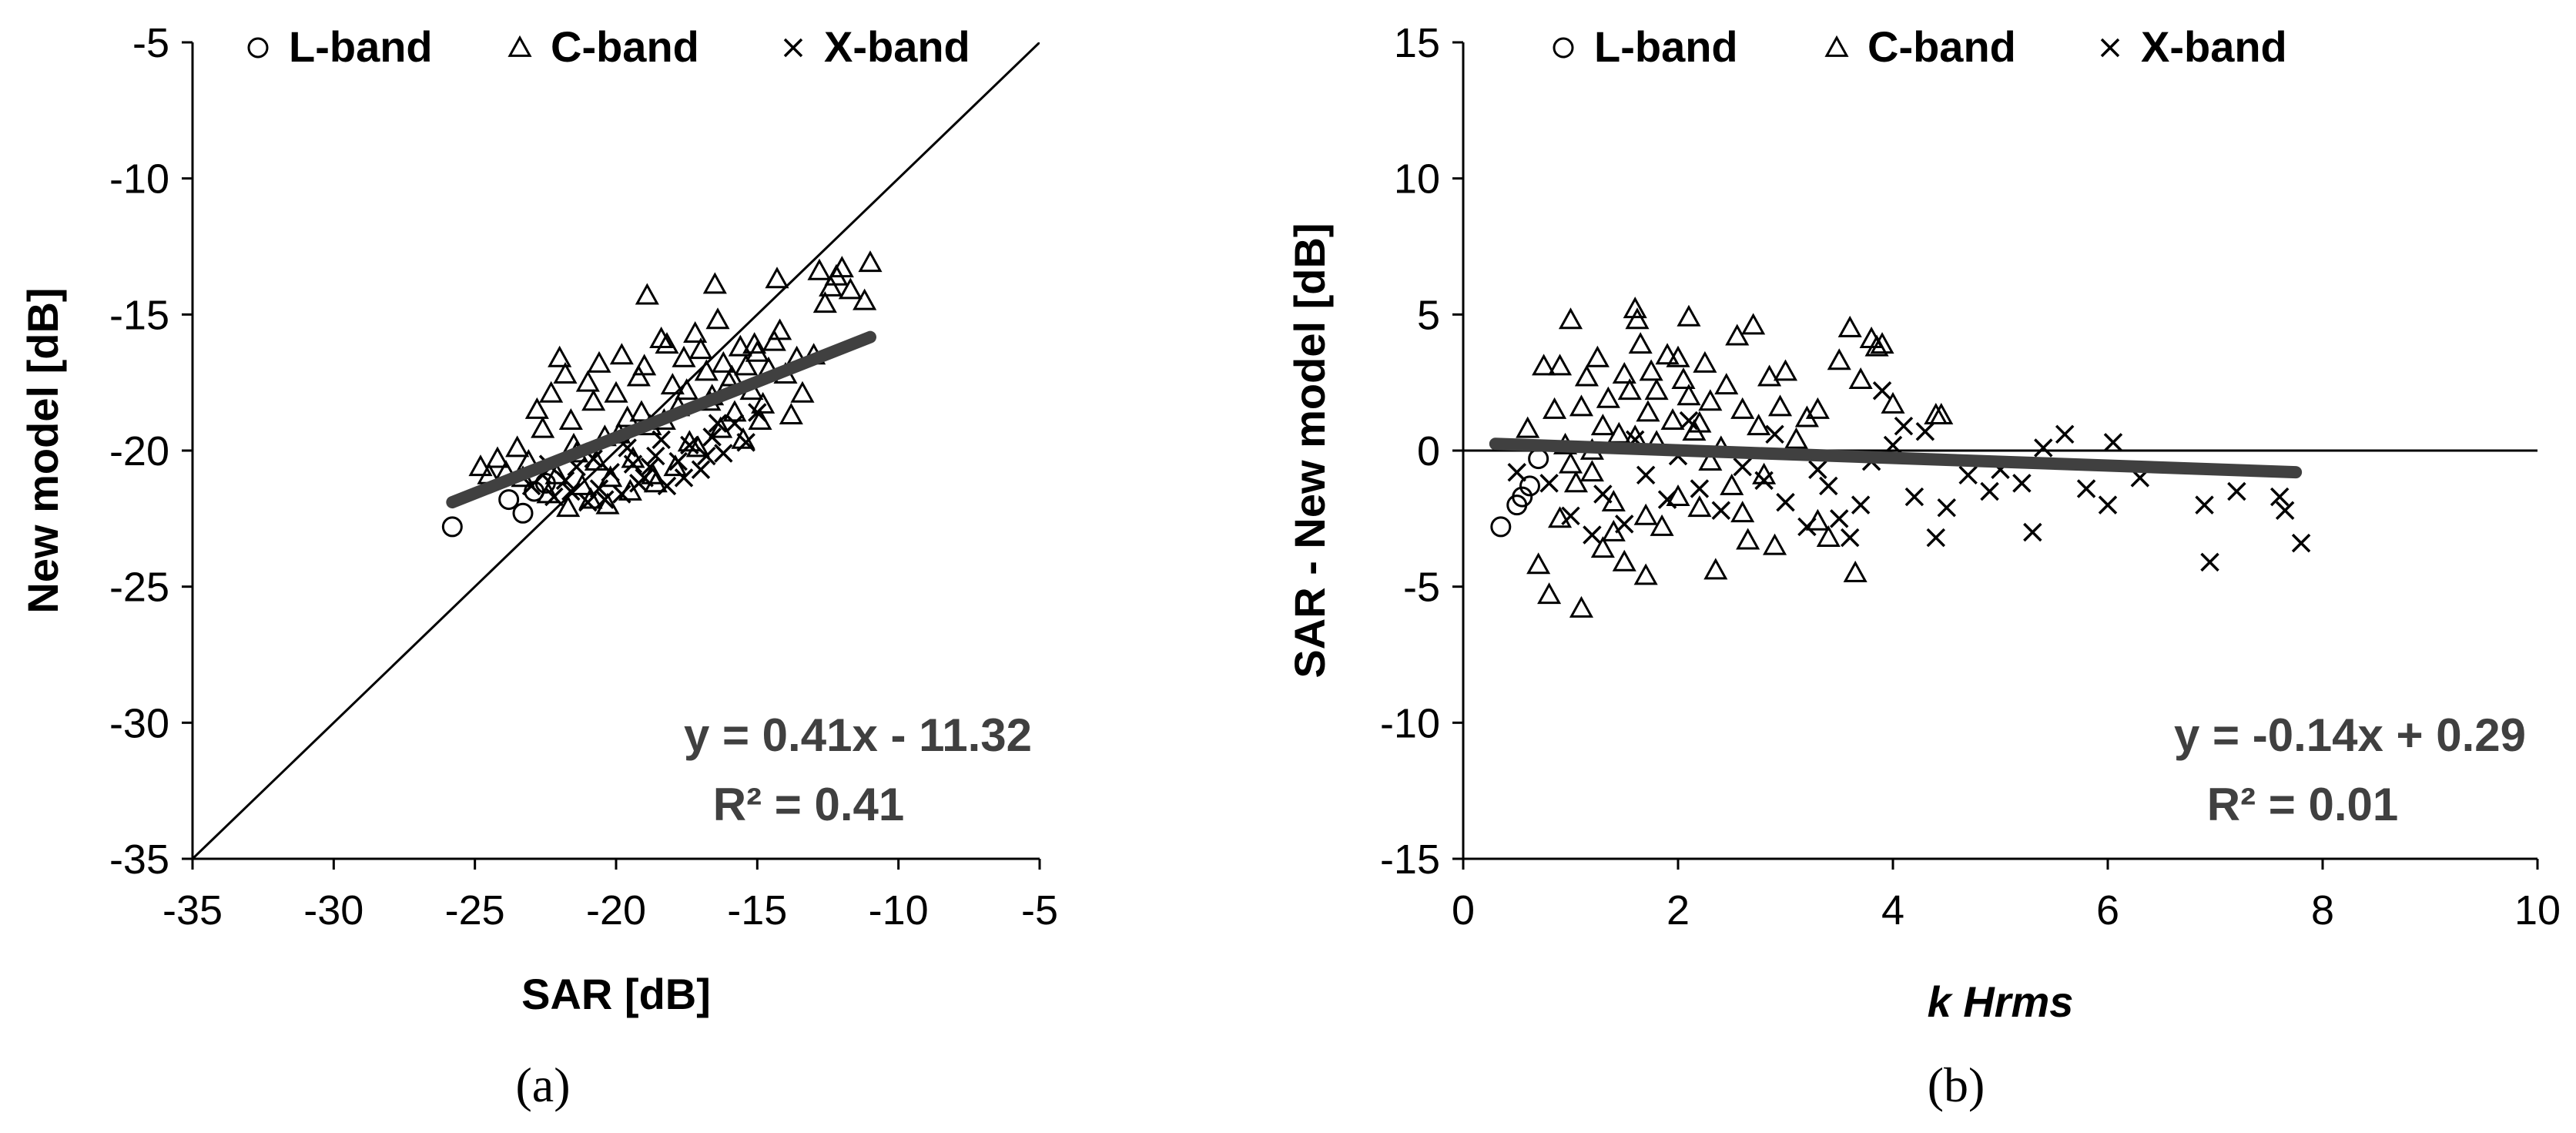 The height and width of the screenshot is (1133, 2576). What do you see at coordinates (1520, 493) in the screenshot?
I see `panel-b-series-l-band` at bounding box center [1520, 493].